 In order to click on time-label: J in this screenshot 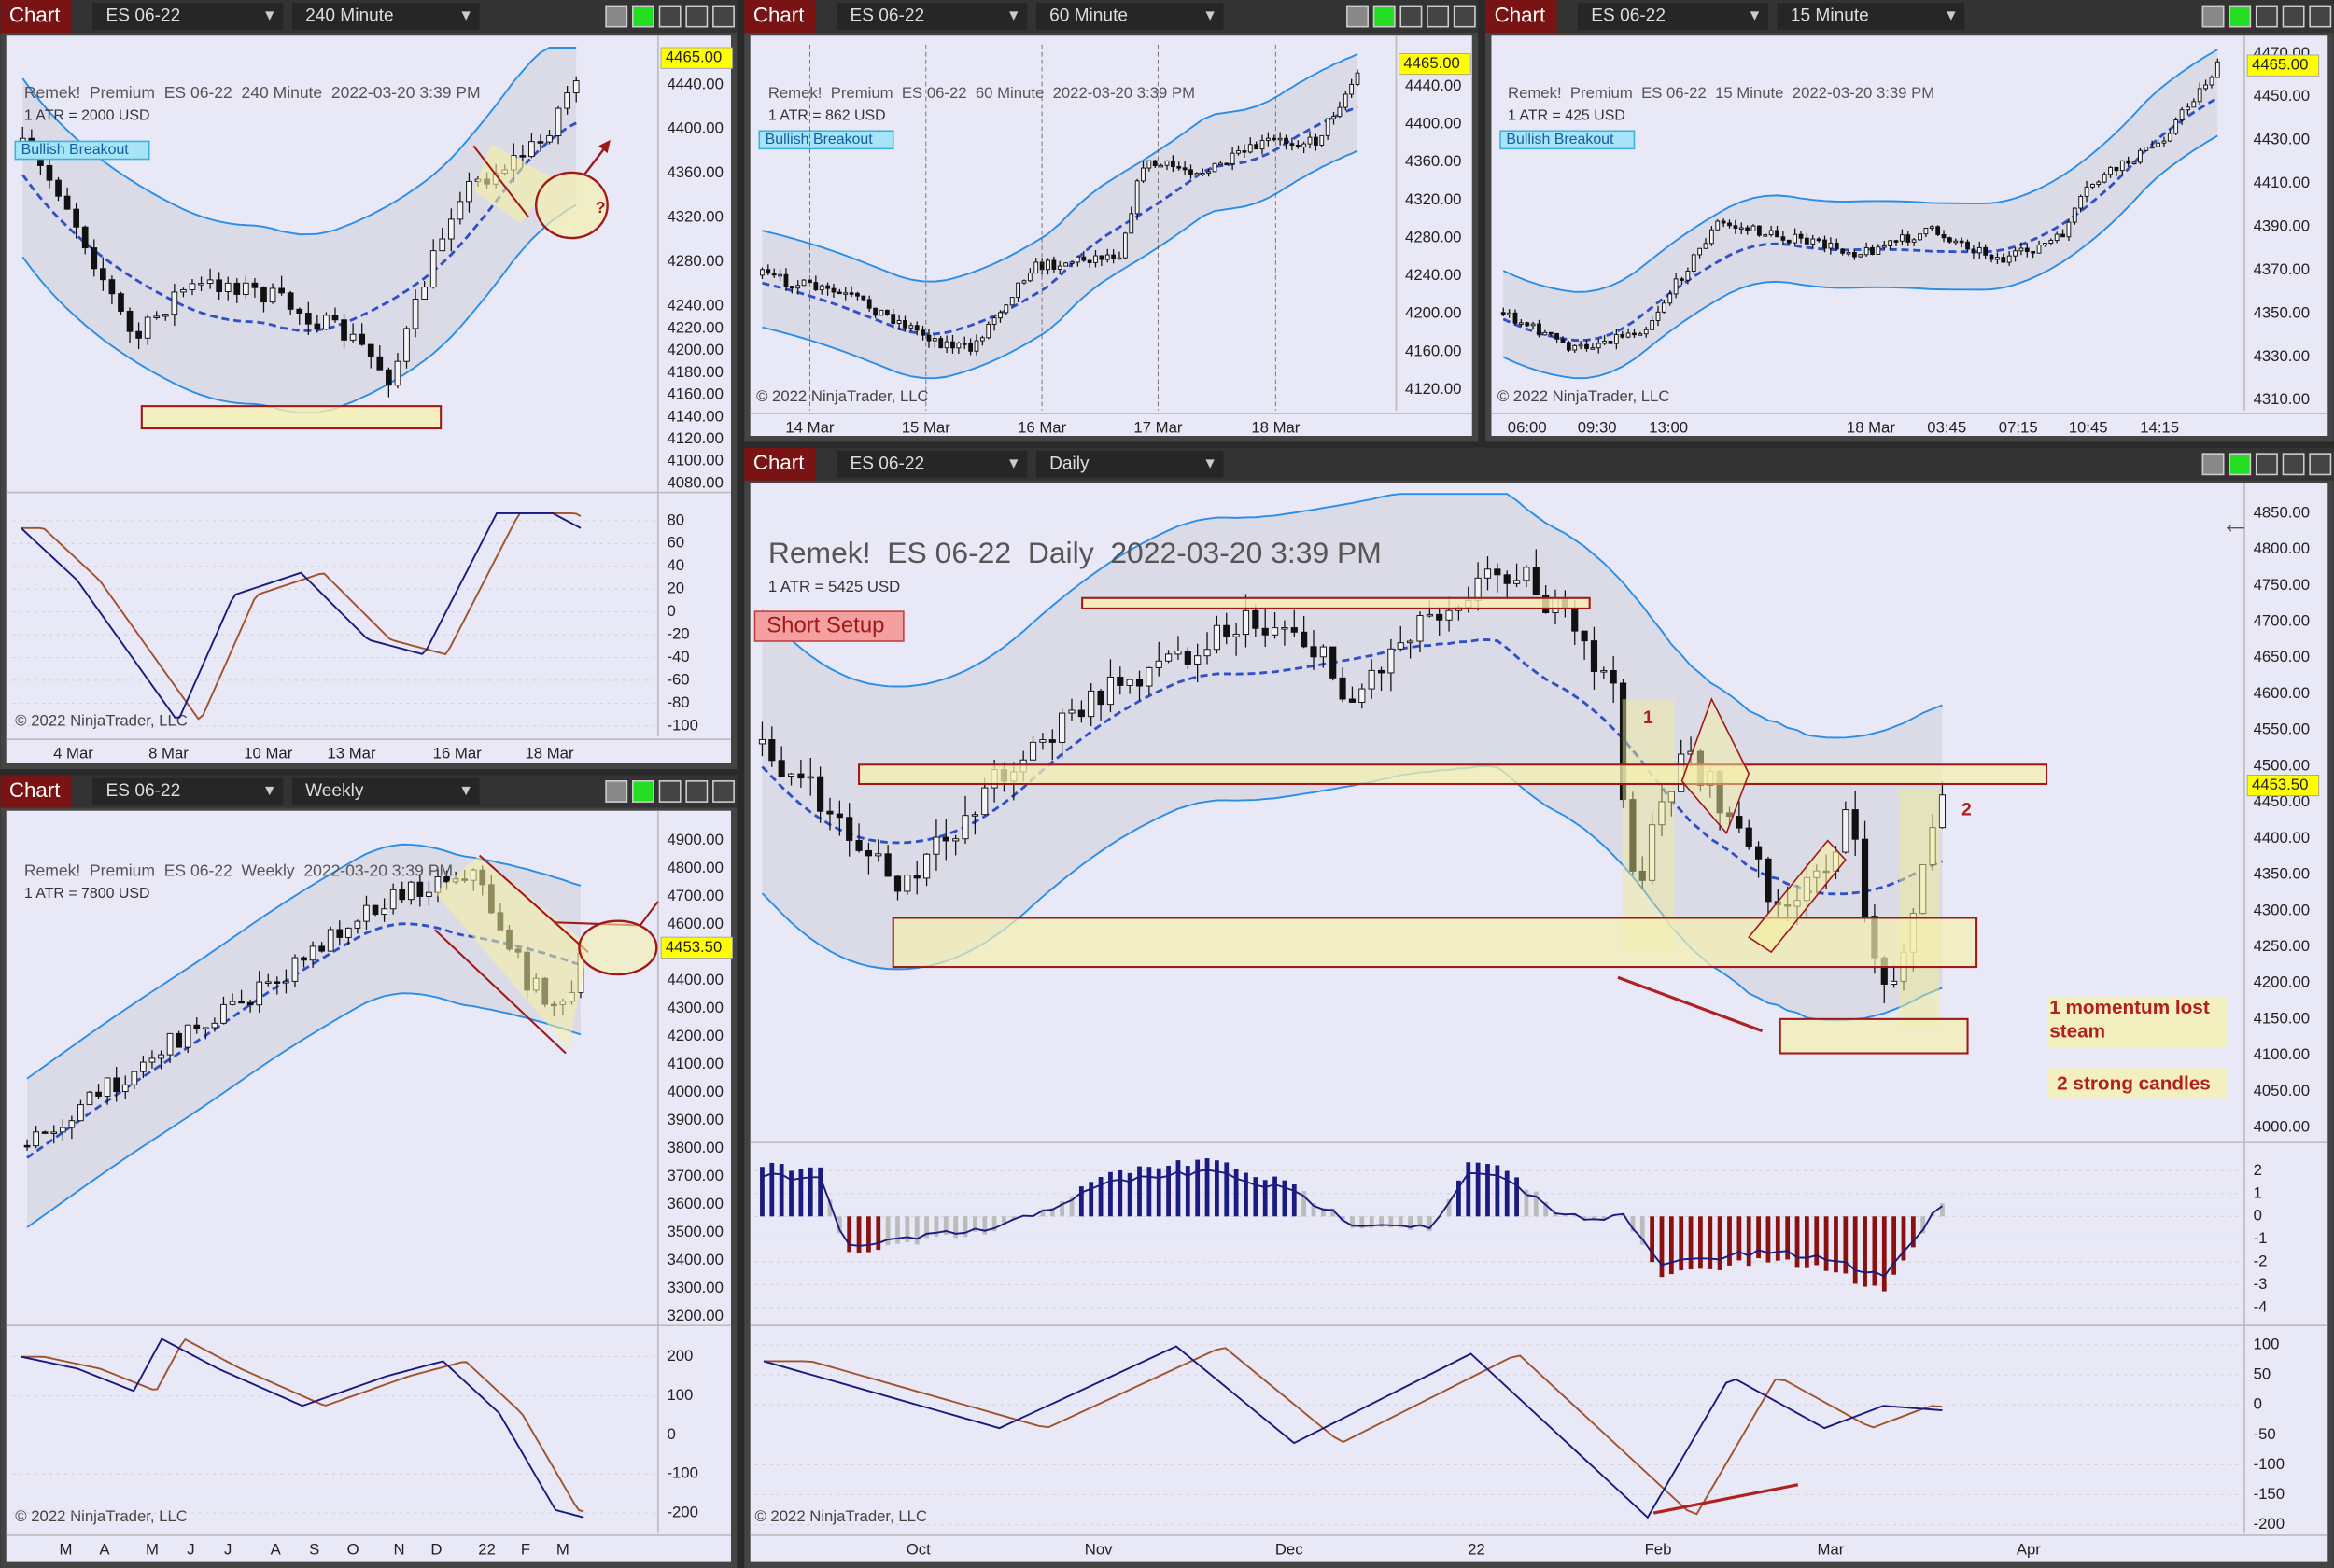, I will do `click(228, 1549)`.